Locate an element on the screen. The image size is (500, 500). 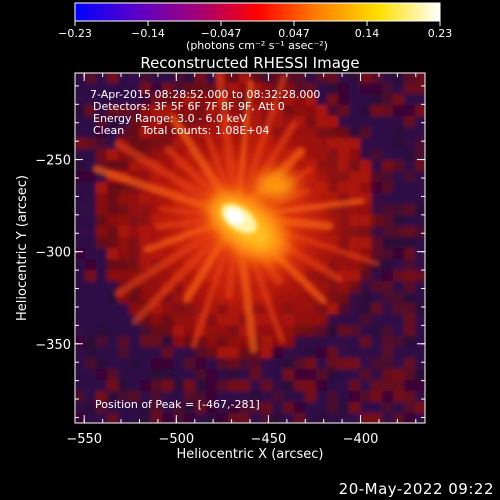
x-tick-label: −450 is located at coordinates (269, 439).